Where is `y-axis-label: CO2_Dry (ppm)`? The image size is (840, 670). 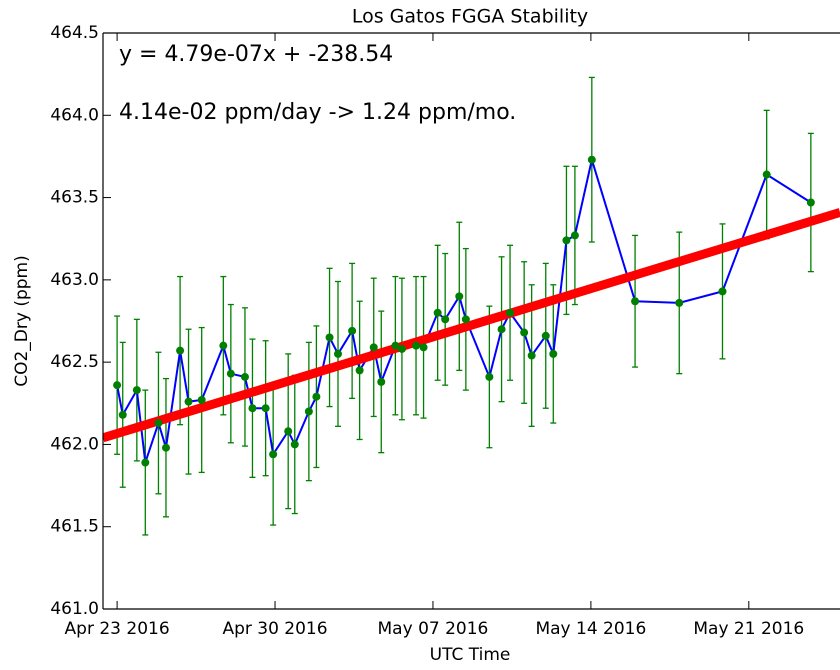
y-axis-label: CO2_Dry (ppm) is located at coordinates (22, 321).